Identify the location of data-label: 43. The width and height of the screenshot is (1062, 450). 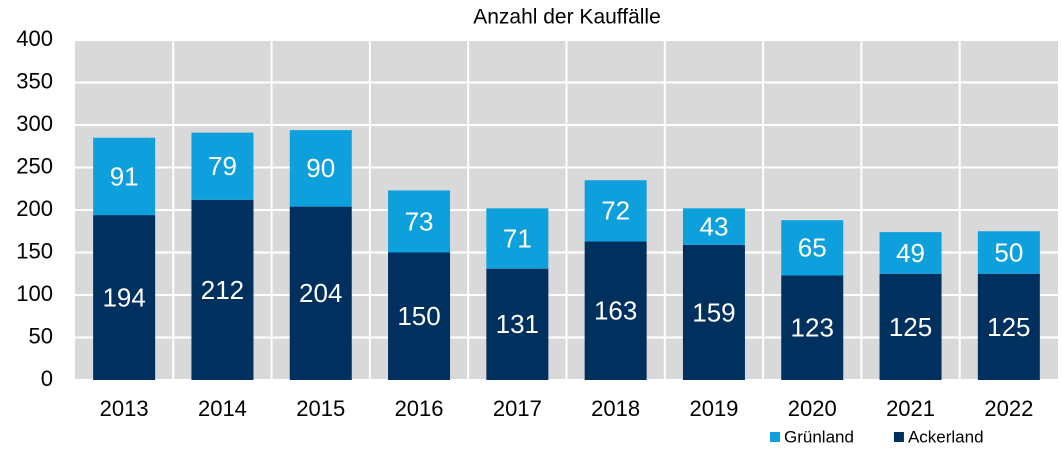
(713, 226).